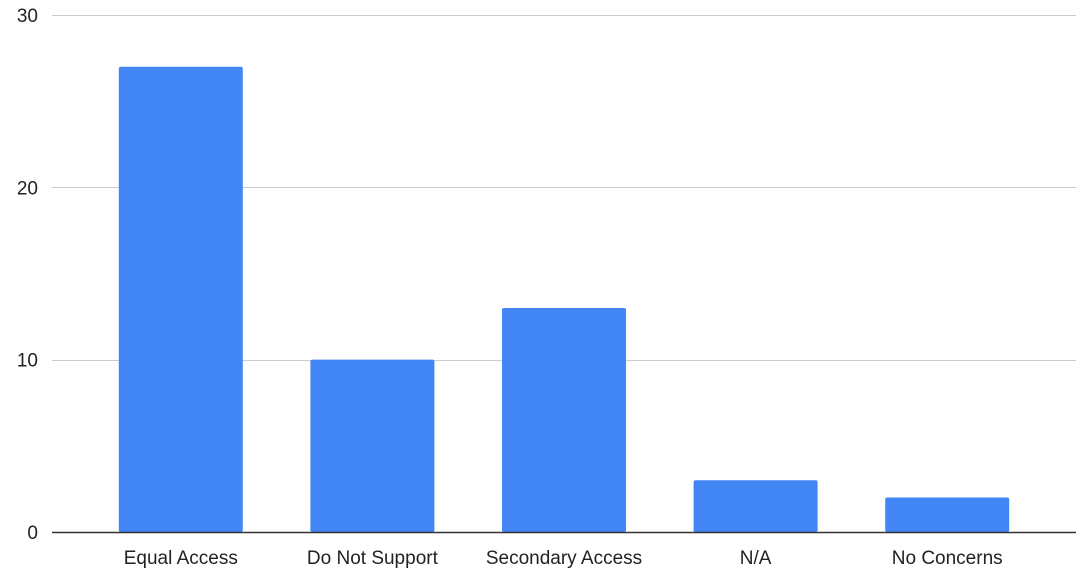 The height and width of the screenshot is (577, 1084). Describe the element at coordinates (756, 558) in the screenshot. I see `x-tick-label: N/A` at that location.